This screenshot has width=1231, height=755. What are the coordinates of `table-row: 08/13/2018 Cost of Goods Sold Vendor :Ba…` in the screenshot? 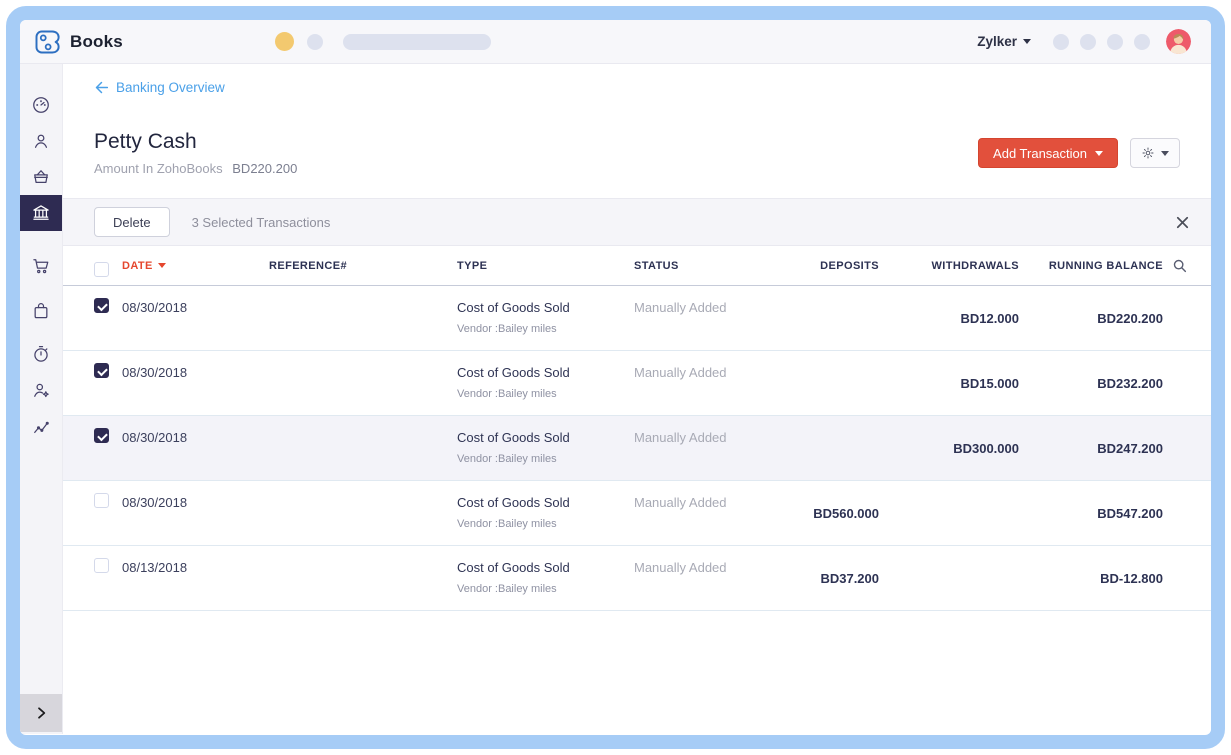 It's located at (637, 578).